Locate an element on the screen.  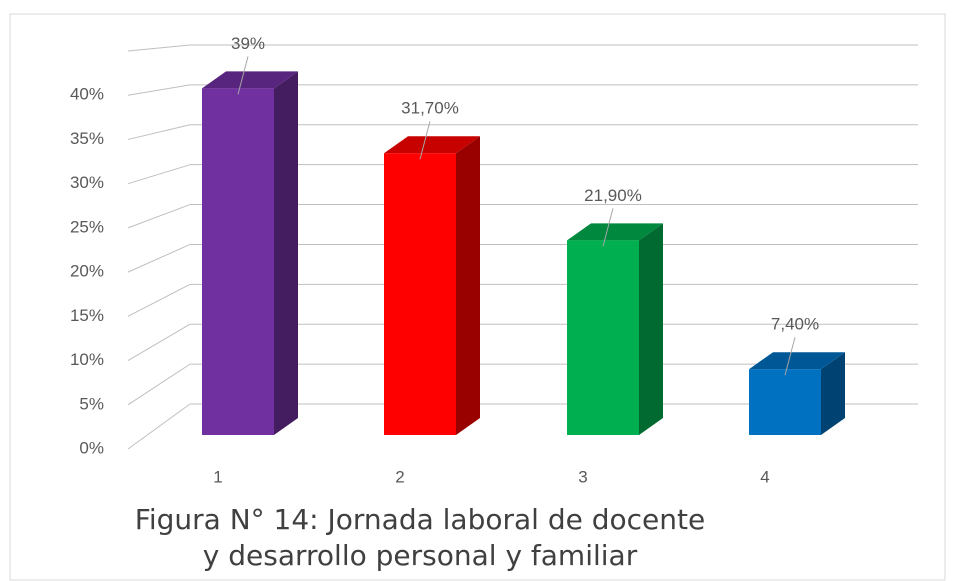
y-tick-label: 20% is located at coordinates (87, 271).